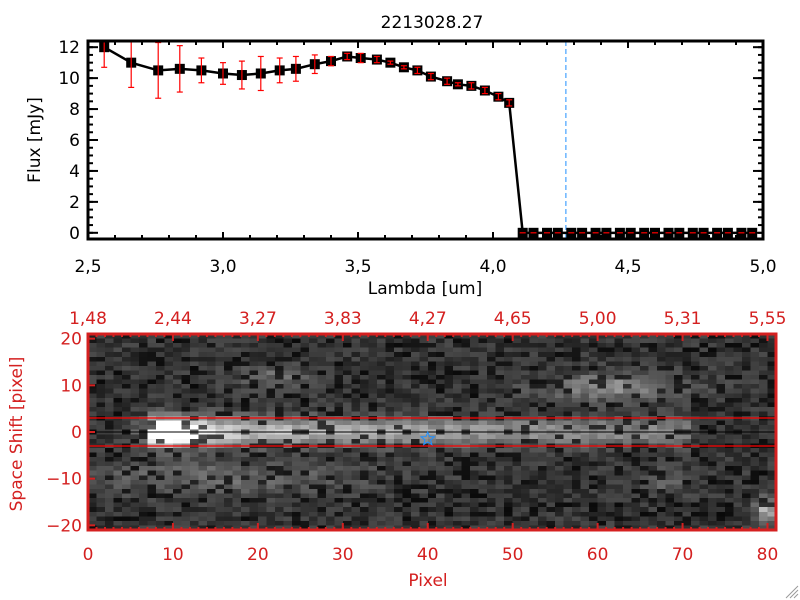 This screenshot has width=800, height=600. What do you see at coordinates (88, 555) in the screenshot?
I see `x-tick-label: 0` at bounding box center [88, 555].